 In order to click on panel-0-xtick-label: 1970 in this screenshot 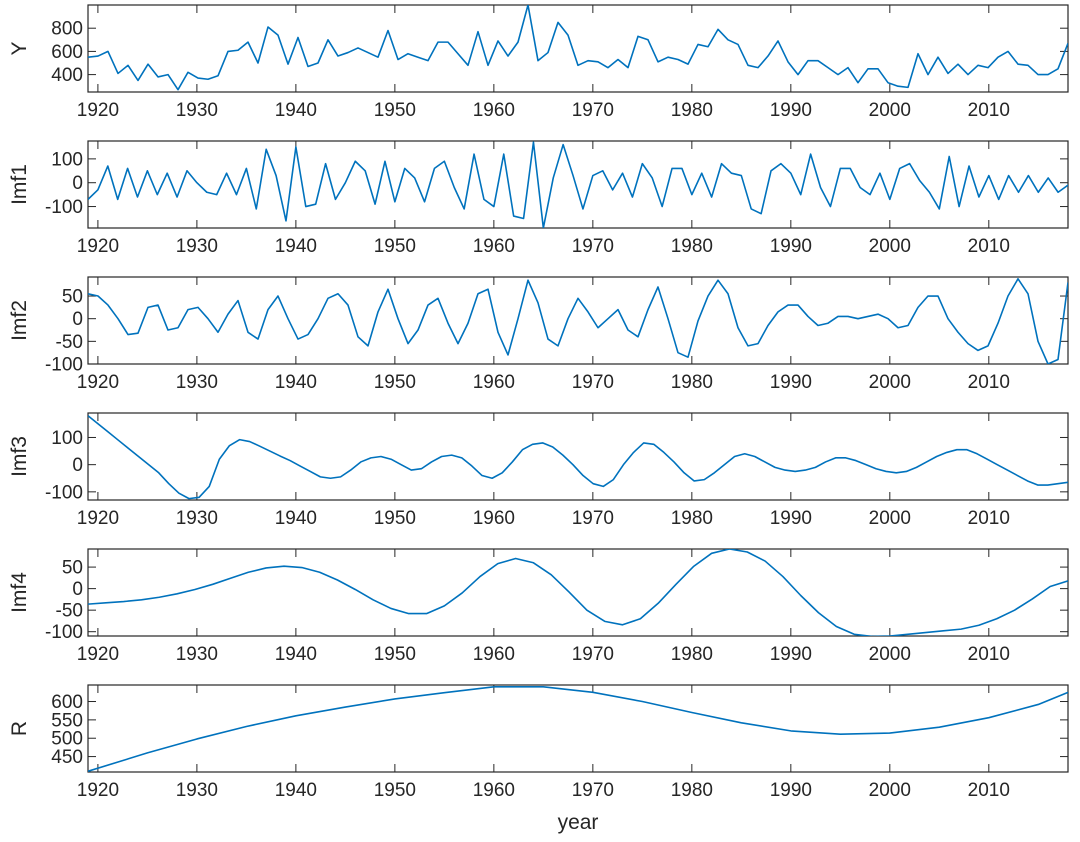, I will do `click(593, 110)`.